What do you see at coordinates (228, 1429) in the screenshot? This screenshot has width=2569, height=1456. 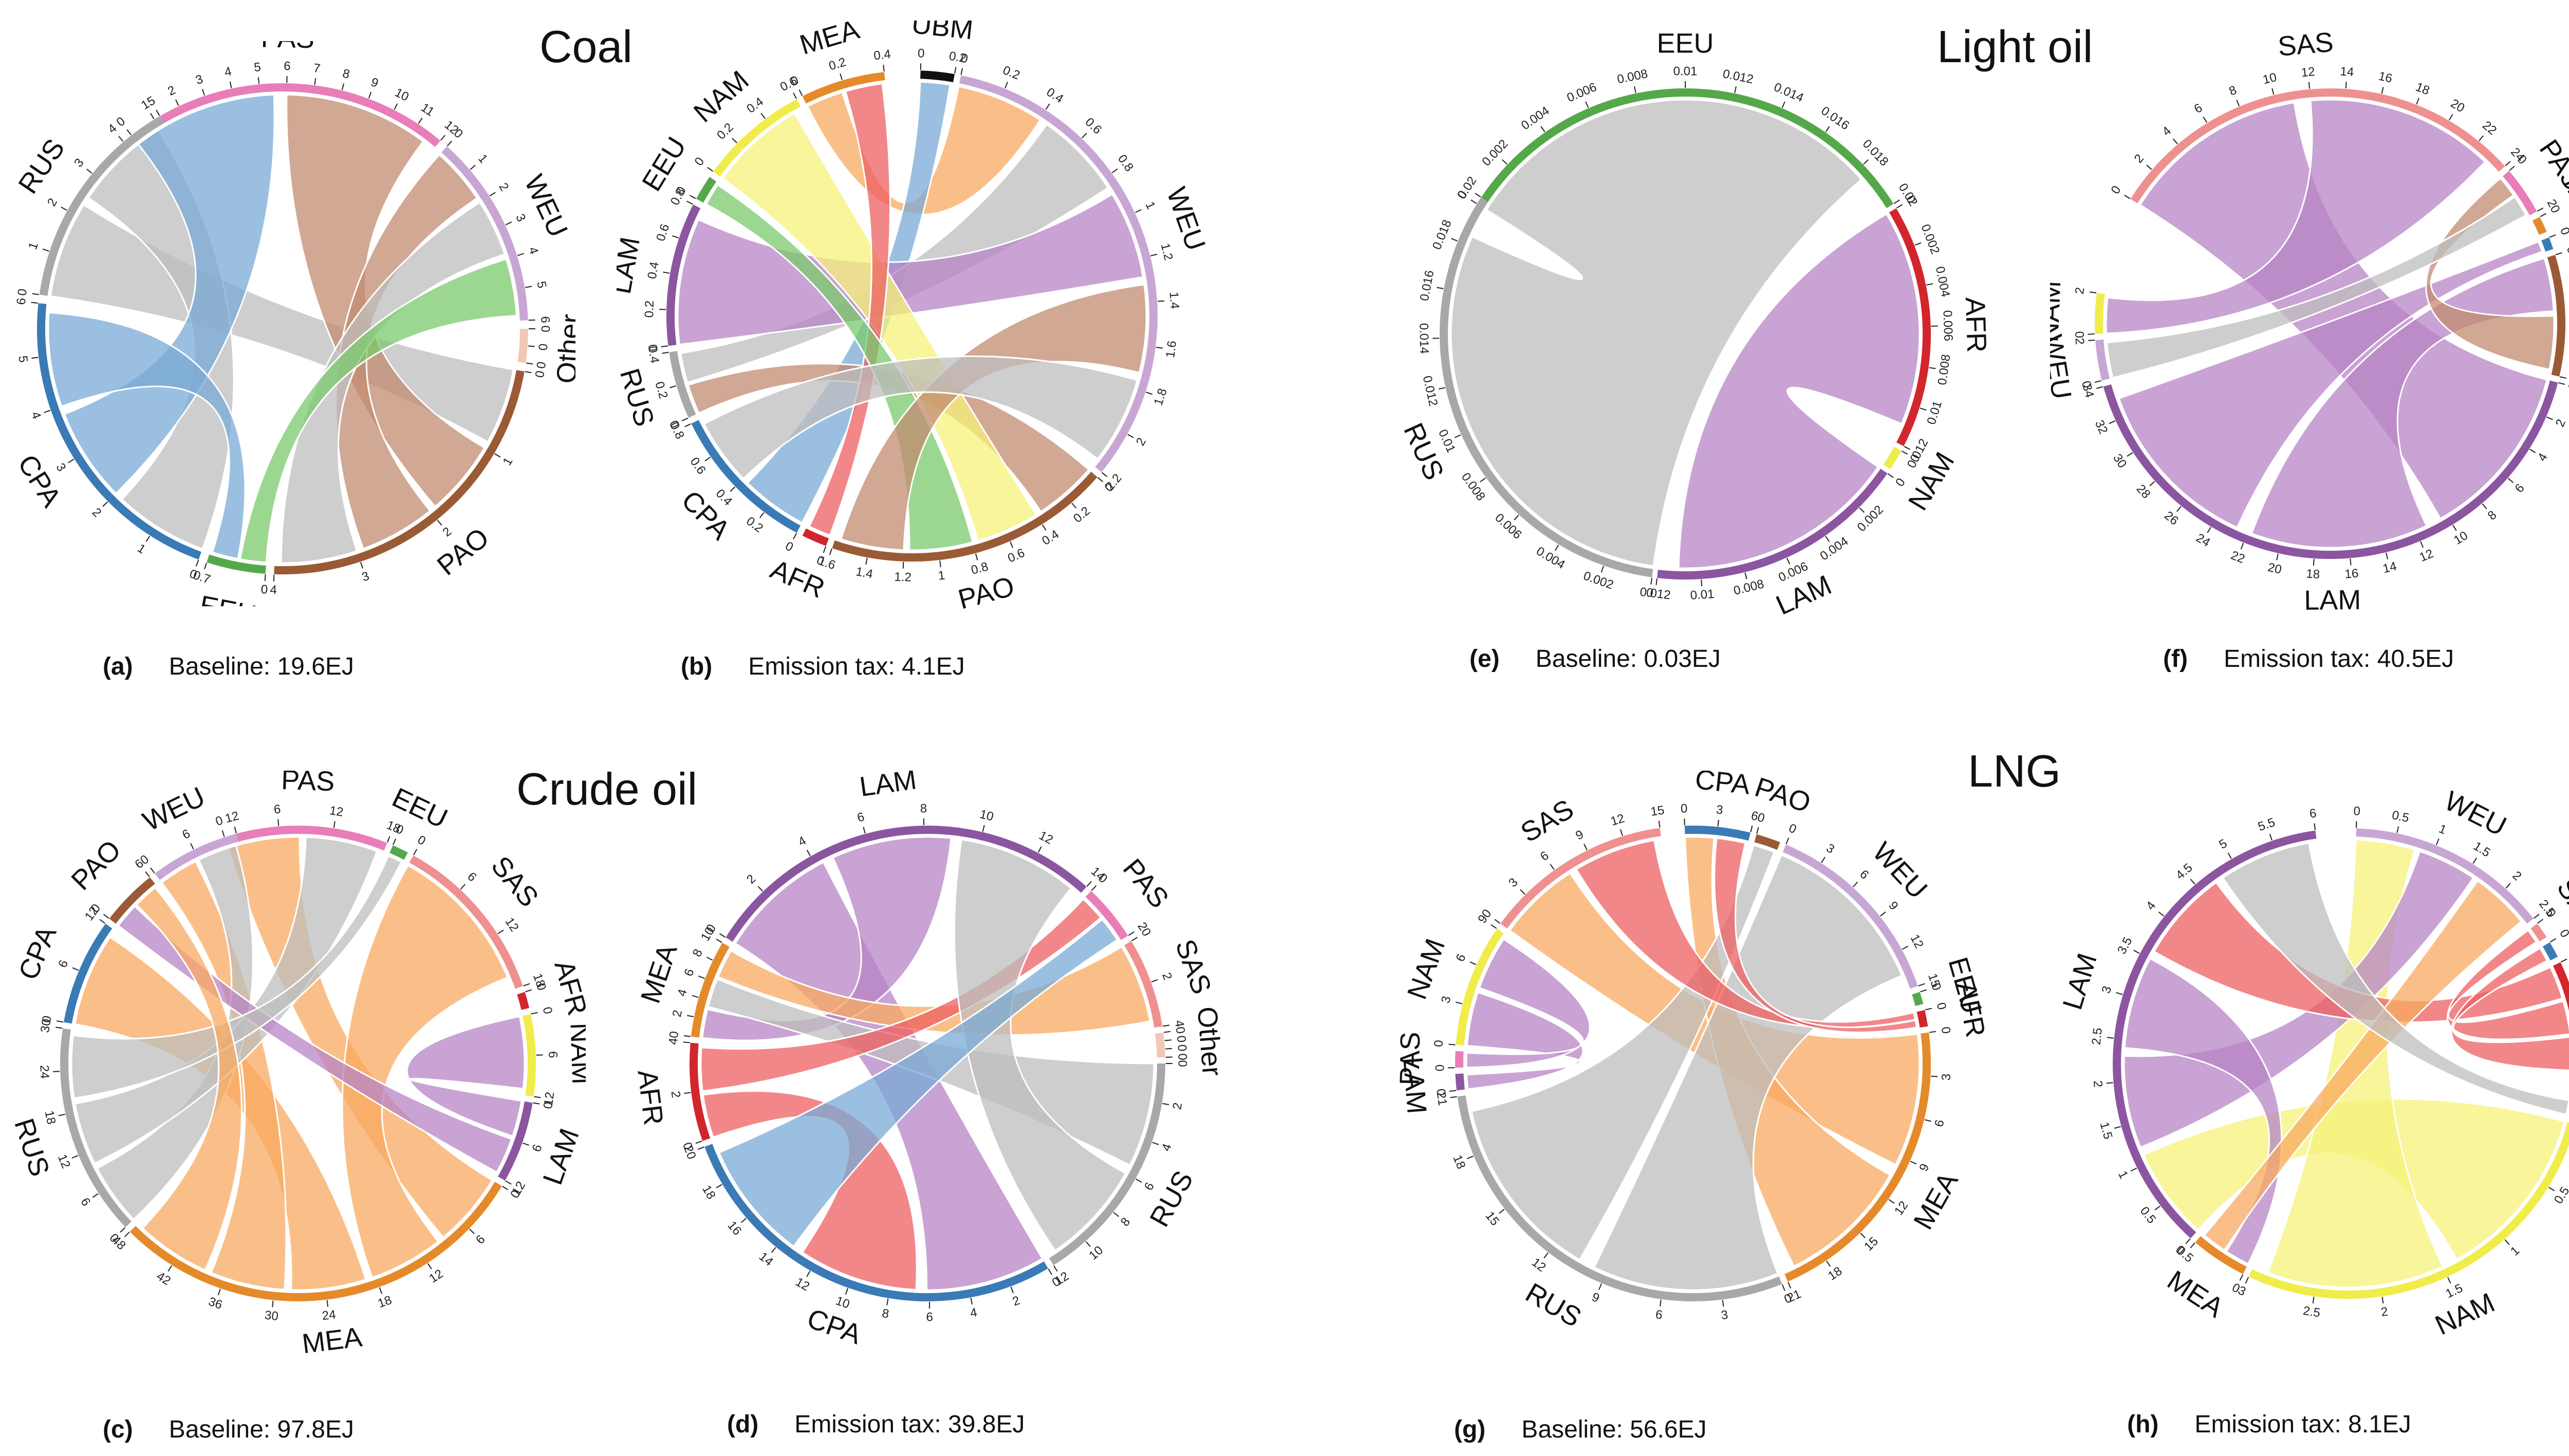 I see `caption-c: (c) Baseline: 97.8EJ` at bounding box center [228, 1429].